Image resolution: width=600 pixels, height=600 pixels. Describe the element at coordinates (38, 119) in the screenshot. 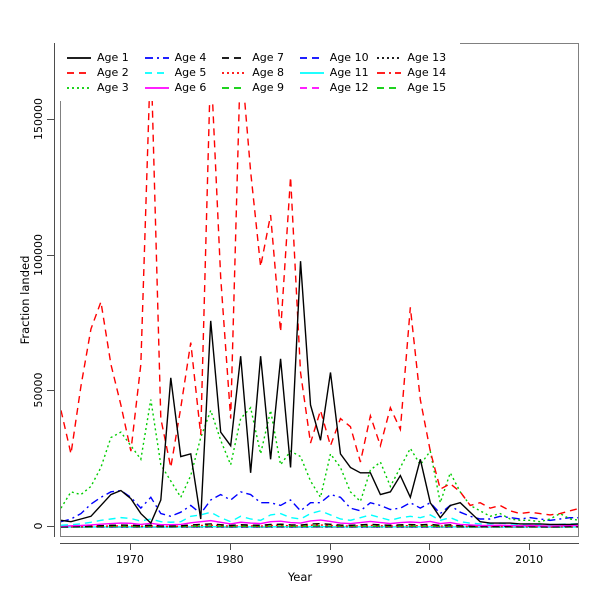

I see `y-tick-label: 150000` at that location.